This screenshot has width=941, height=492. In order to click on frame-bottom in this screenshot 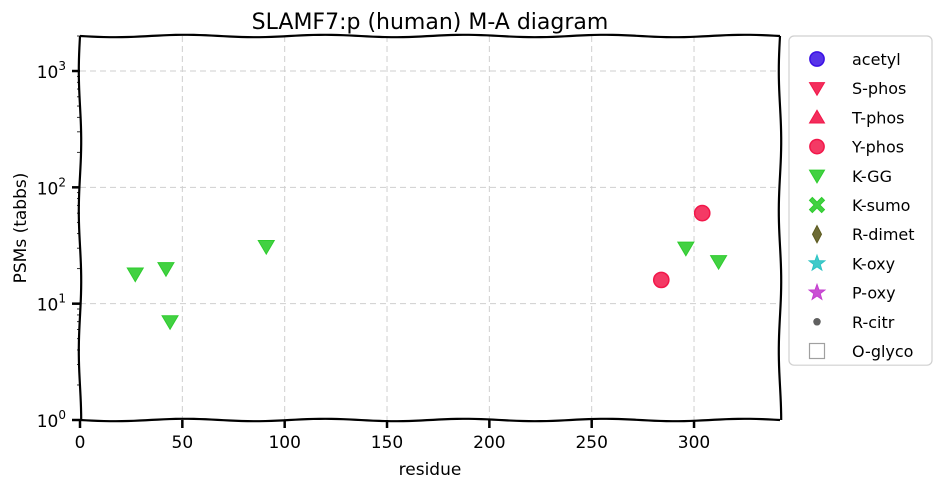, I will do `click(430, 420)`.